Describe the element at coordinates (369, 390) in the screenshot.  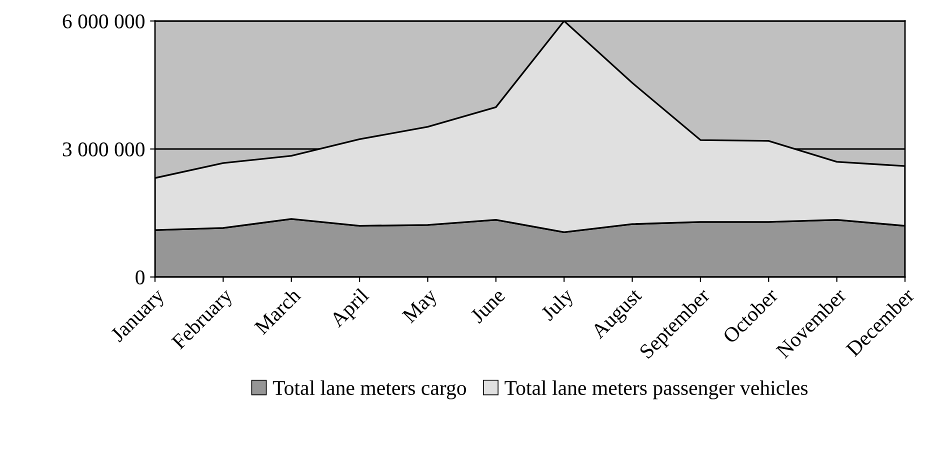
I see `legend-label: Total lane meters cargo` at that location.